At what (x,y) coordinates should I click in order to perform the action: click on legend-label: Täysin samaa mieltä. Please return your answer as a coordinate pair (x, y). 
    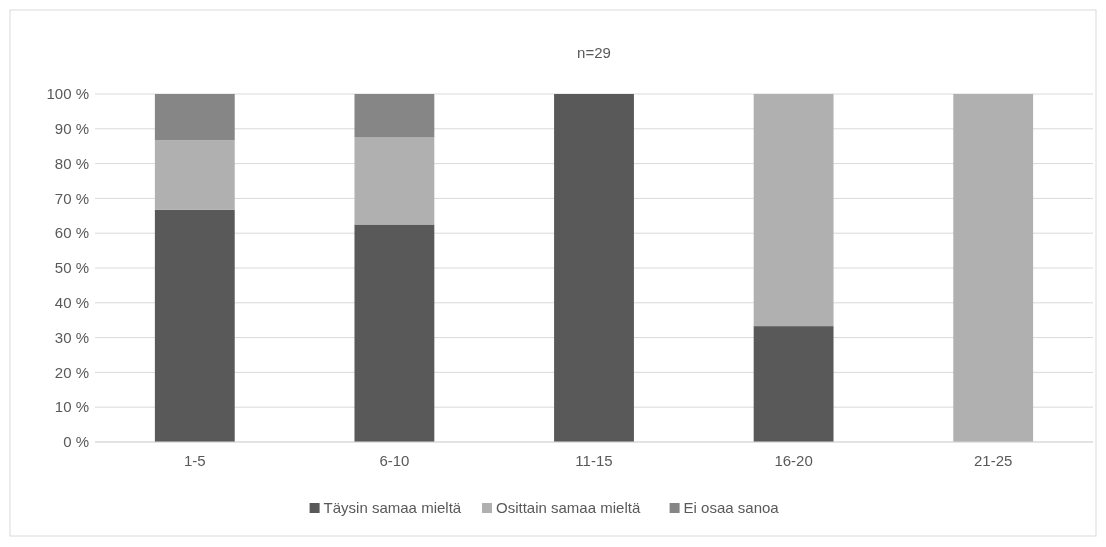
    Looking at the image, I should click on (392, 507).